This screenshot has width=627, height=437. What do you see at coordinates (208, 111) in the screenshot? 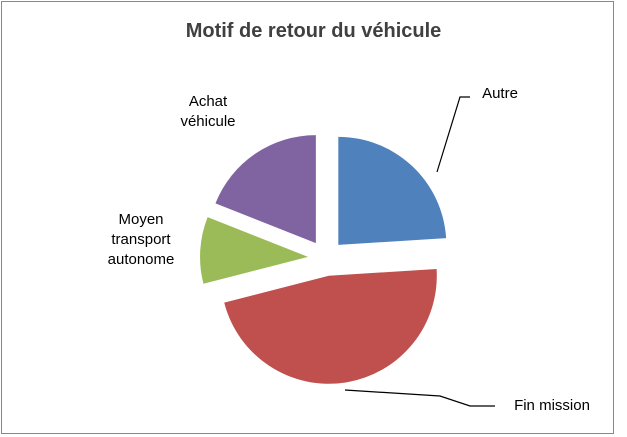
I see `slice-label: Achat véhicule` at bounding box center [208, 111].